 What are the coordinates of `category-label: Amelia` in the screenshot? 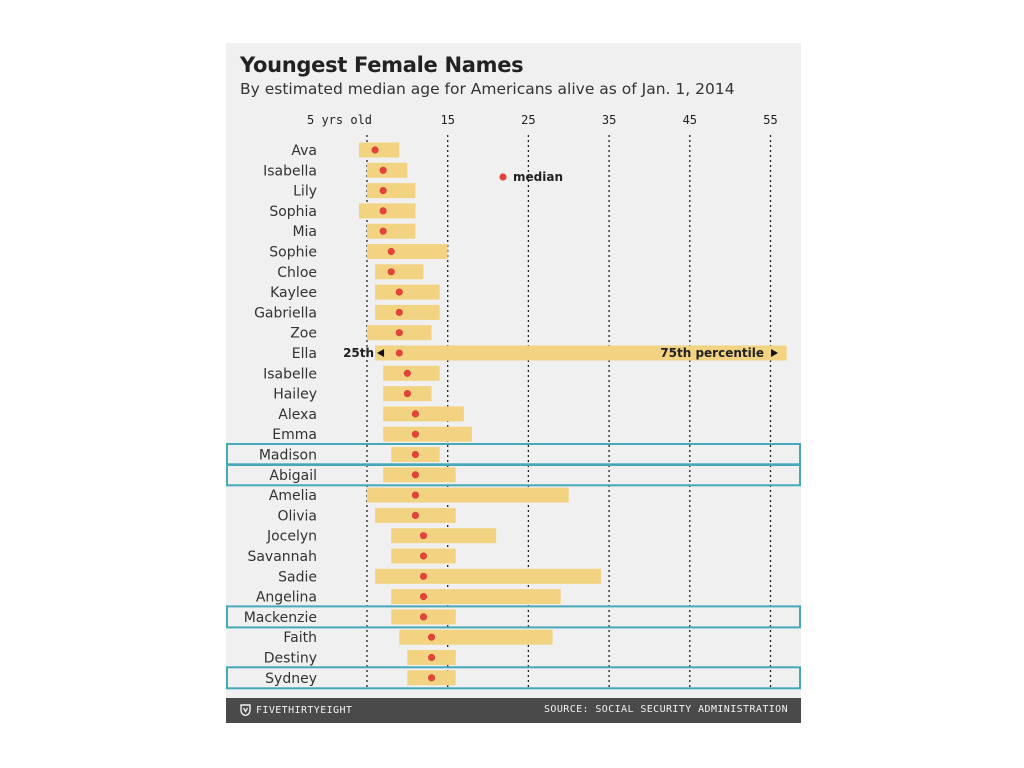 It's located at (293, 496).